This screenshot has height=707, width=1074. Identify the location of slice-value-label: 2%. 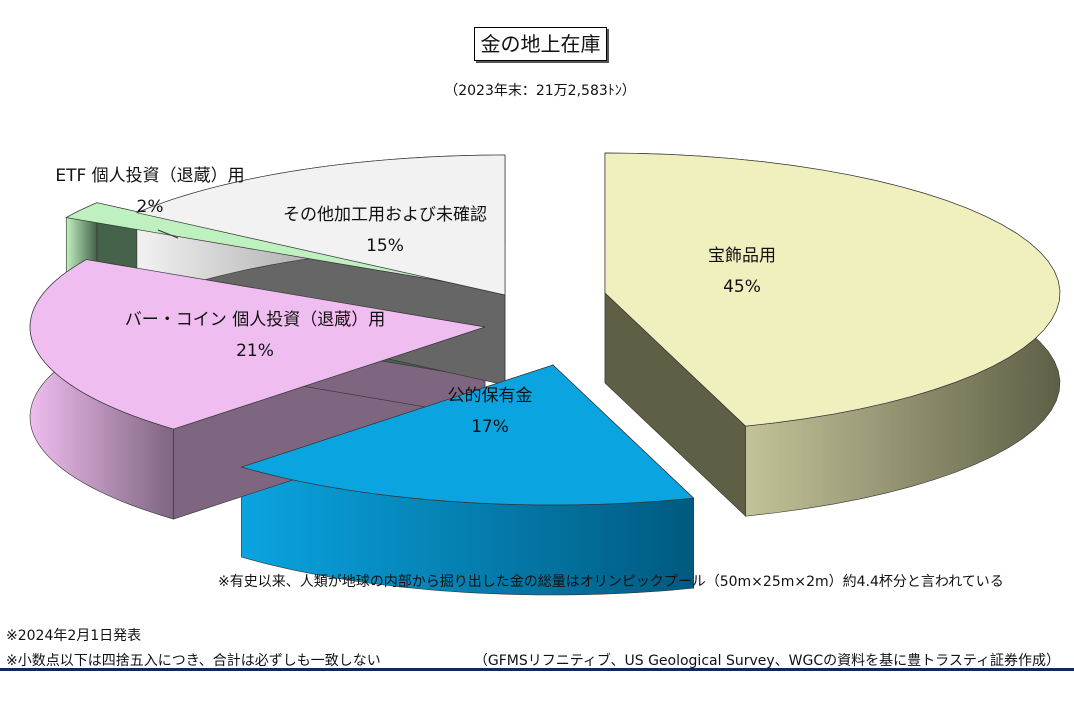
(150, 207).